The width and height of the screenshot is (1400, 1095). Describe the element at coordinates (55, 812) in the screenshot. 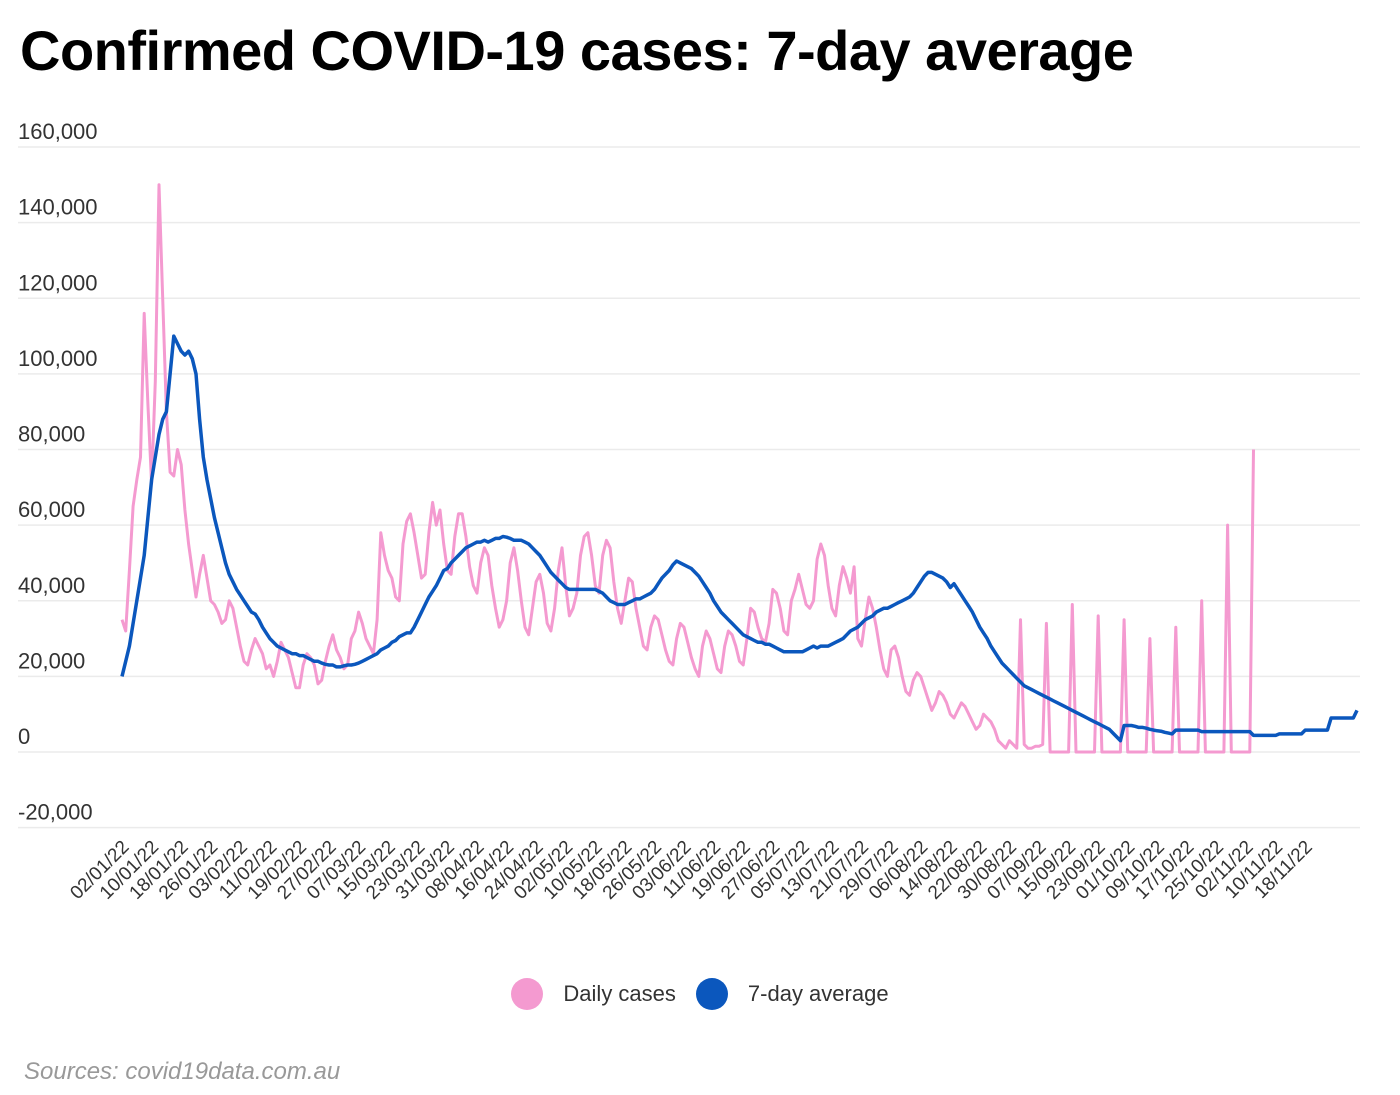

I see `y-tick-label: -20,000` at that location.